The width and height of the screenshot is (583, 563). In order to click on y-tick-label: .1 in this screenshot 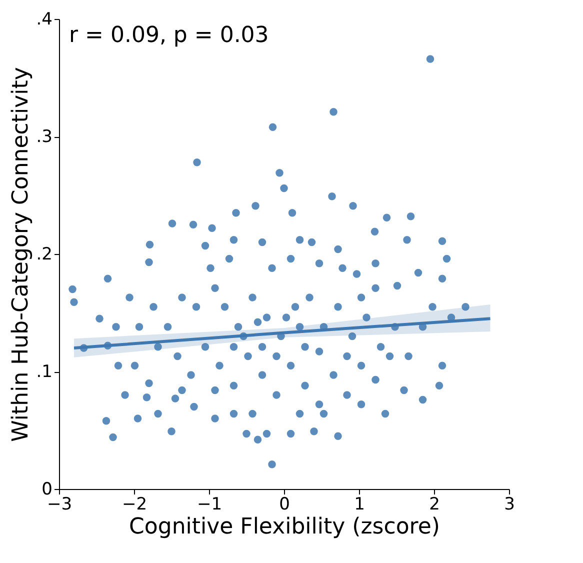, I will do `click(44, 372)`.